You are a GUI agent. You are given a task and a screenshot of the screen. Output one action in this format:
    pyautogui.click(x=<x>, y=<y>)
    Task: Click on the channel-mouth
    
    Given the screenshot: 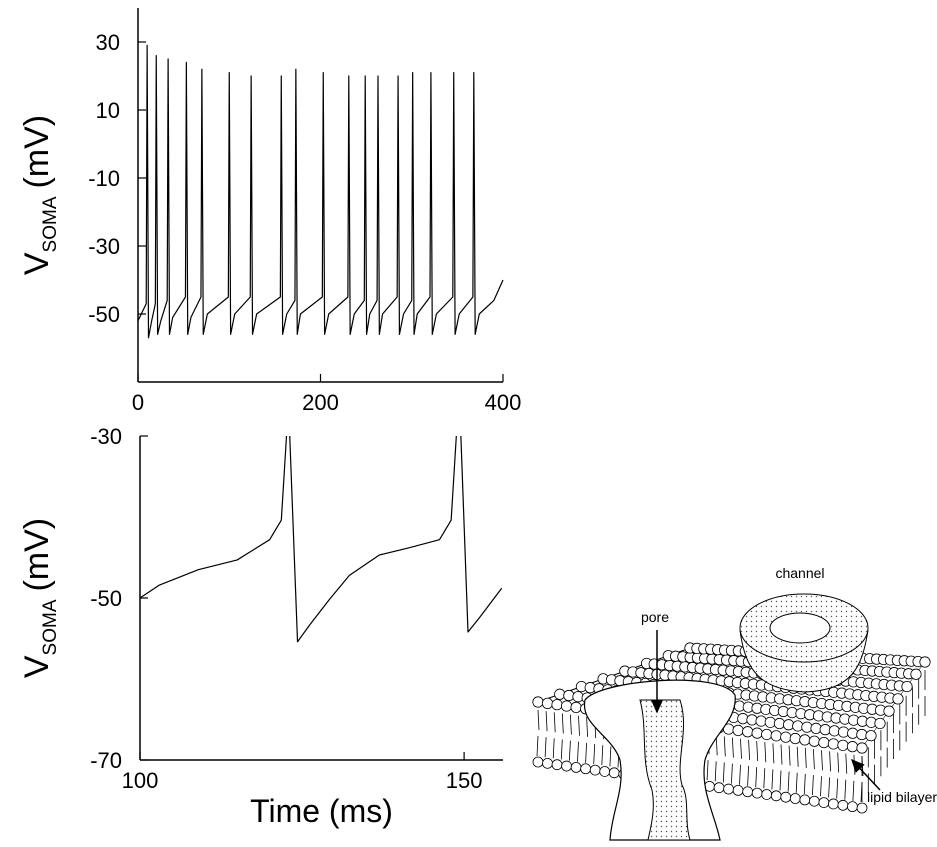 What is the action you would take?
    pyautogui.click(x=800, y=628)
    